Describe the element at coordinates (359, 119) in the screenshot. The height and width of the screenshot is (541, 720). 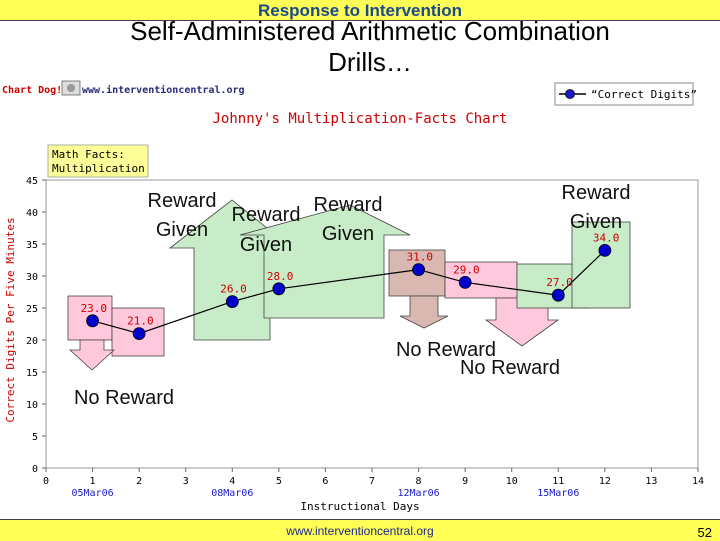
I see `chart-title: Johnny's Multiplication-Facts Chart` at that location.